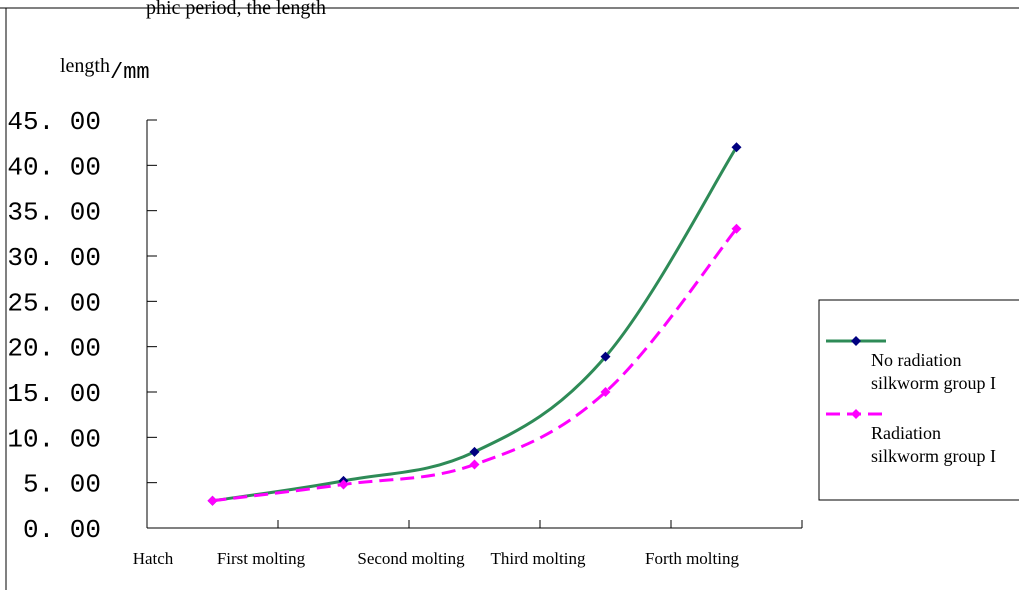 This screenshot has height=590, width=1019. What do you see at coordinates (54, 258) in the screenshot?
I see `y-tick-label: 30. 00` at bounding box center [54, 258].